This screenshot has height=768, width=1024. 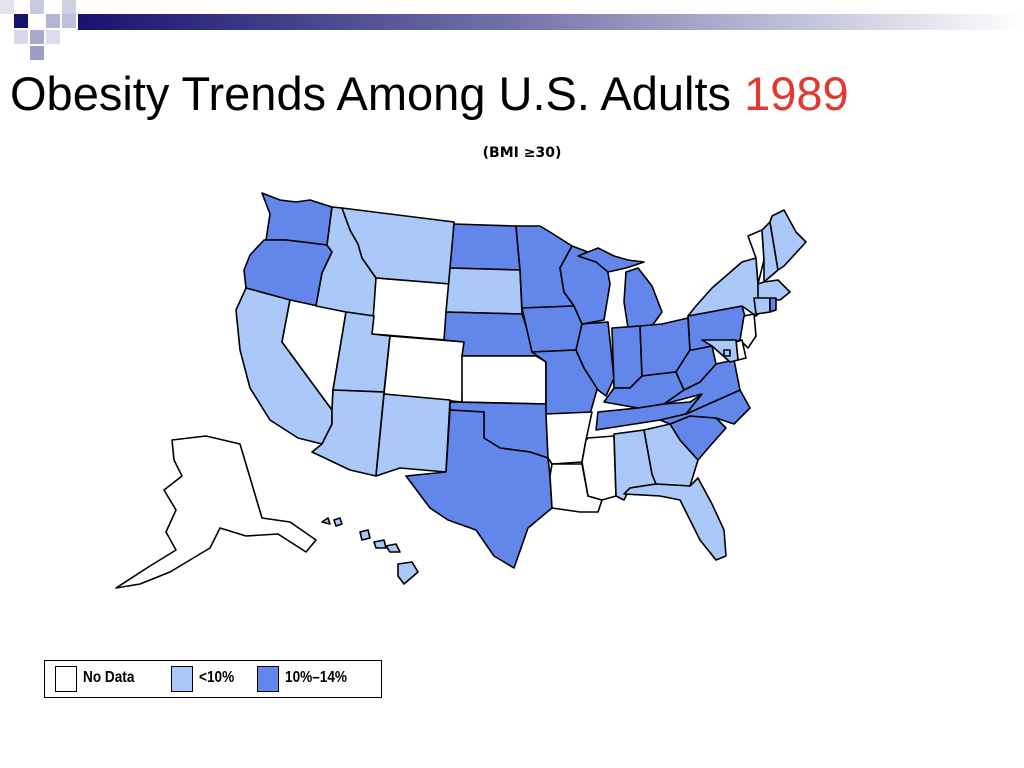 I want to click on header-gradient-bar, so click(x=551, y=22).